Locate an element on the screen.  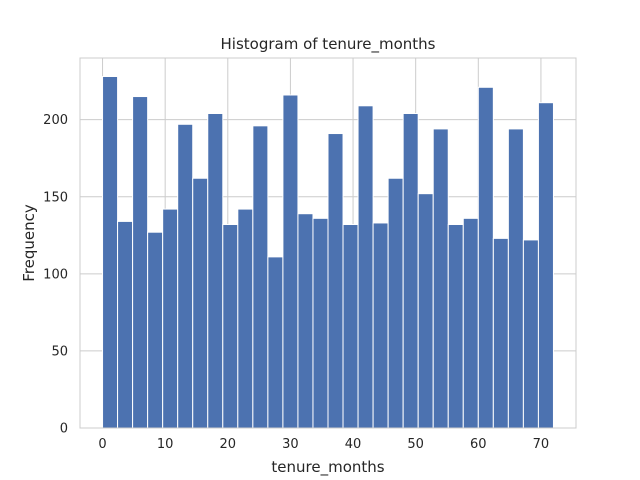
y-tick-label: 0 is located at coordinates (64, 429).